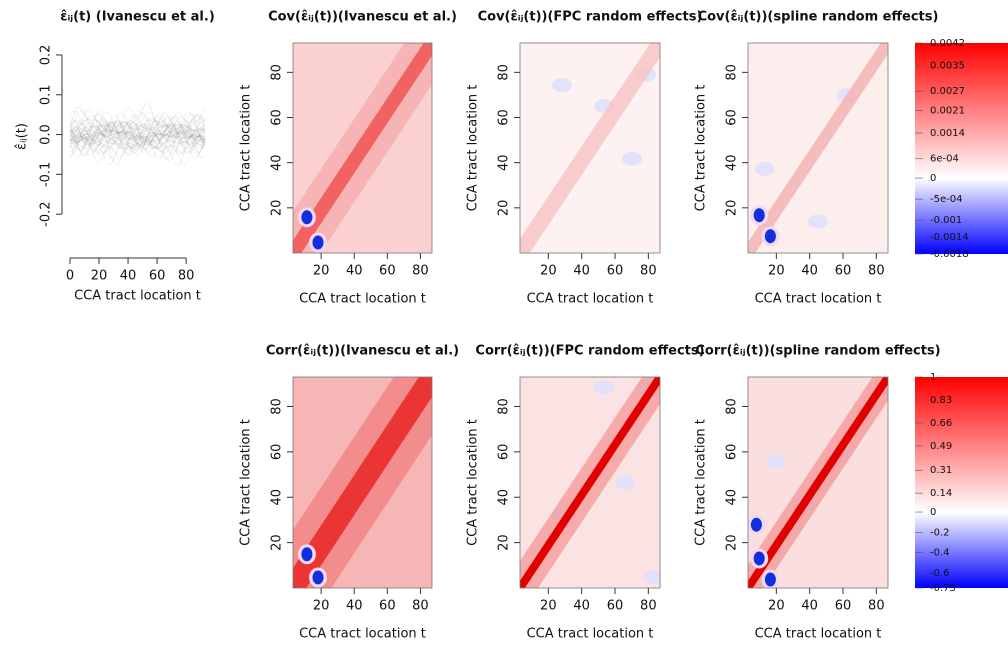  I want to click on colorbar-label: 0.0021, so click(947, 111).